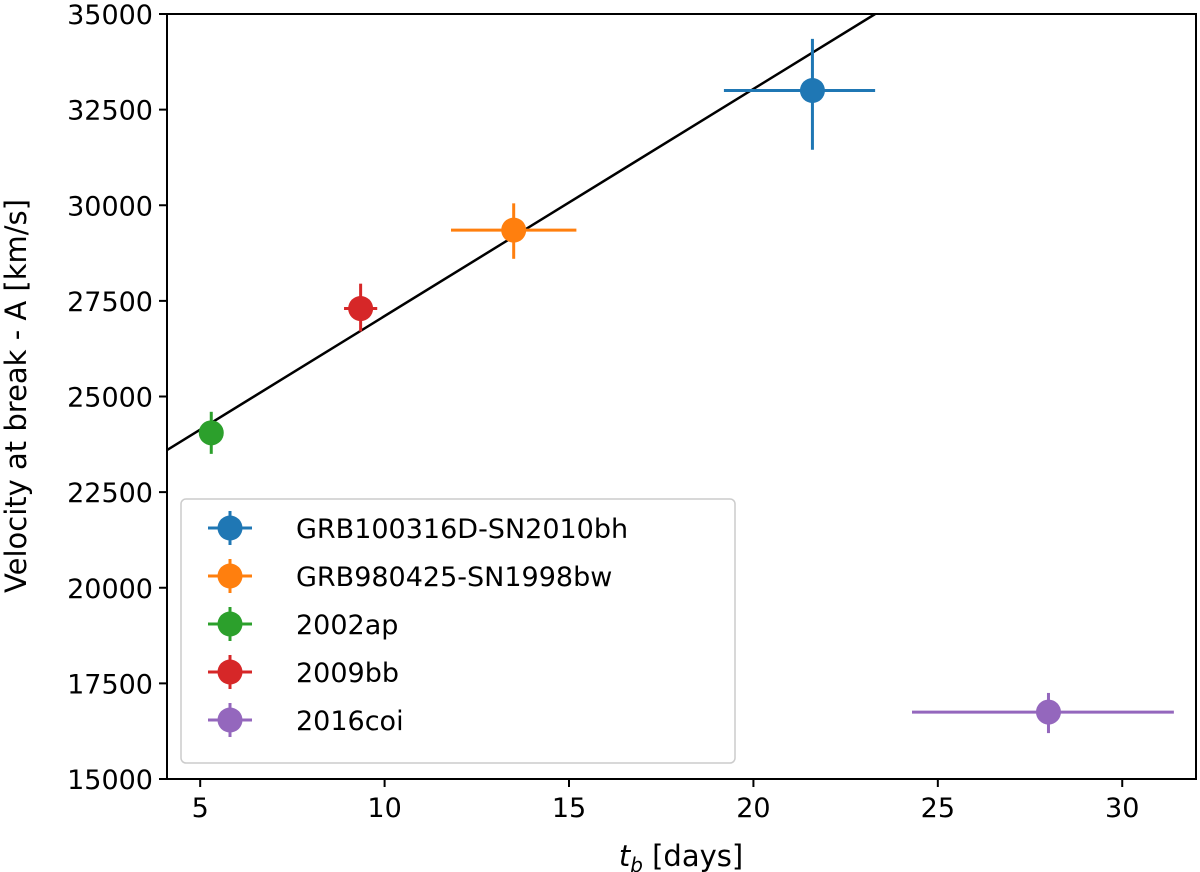  What do you see at coordinates (938, 808) in the screenshot?
I see `x-tick-label: 25` at bounding box center [938, 808].